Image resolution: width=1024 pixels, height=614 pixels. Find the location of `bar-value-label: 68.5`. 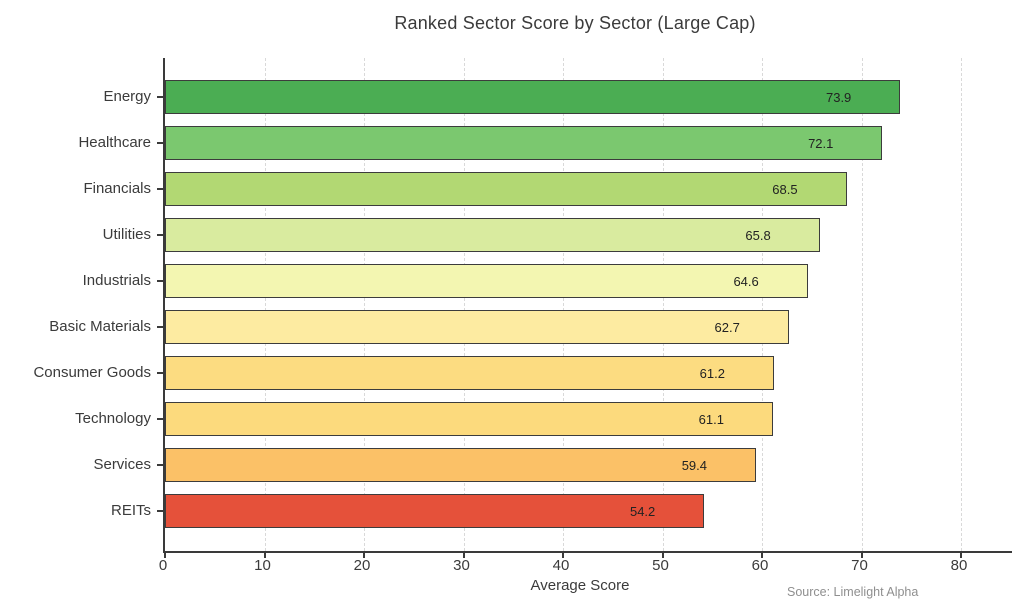

bar-value-label: 68.5 is located at coordinates (785, 189).